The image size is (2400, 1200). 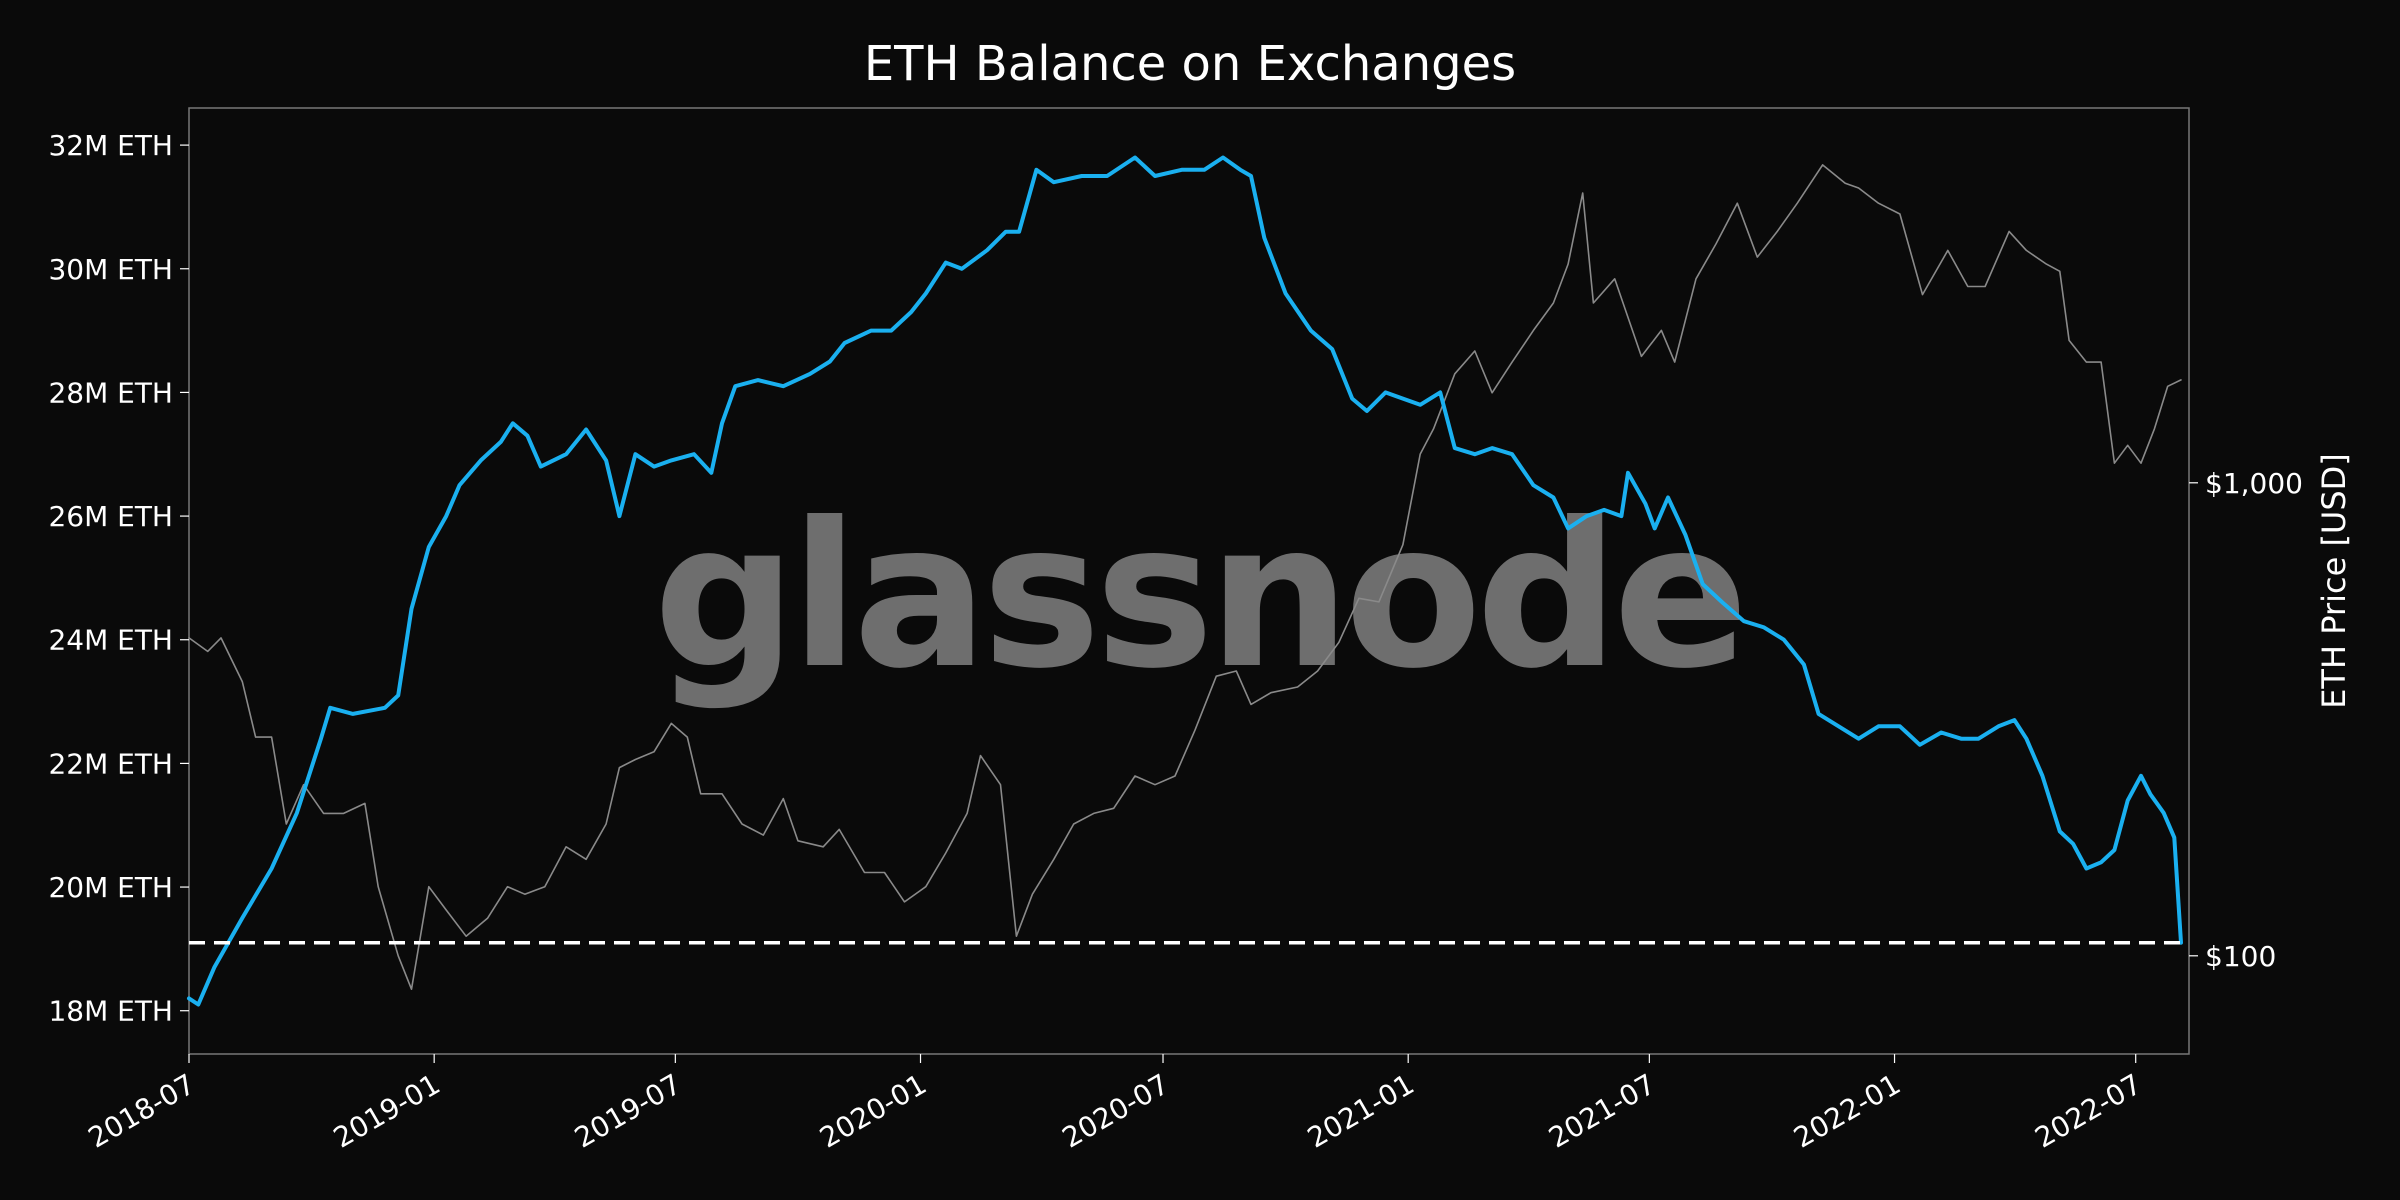 I want to click on x-tick-label: 2022-07, so click(x=2088, y=1110).